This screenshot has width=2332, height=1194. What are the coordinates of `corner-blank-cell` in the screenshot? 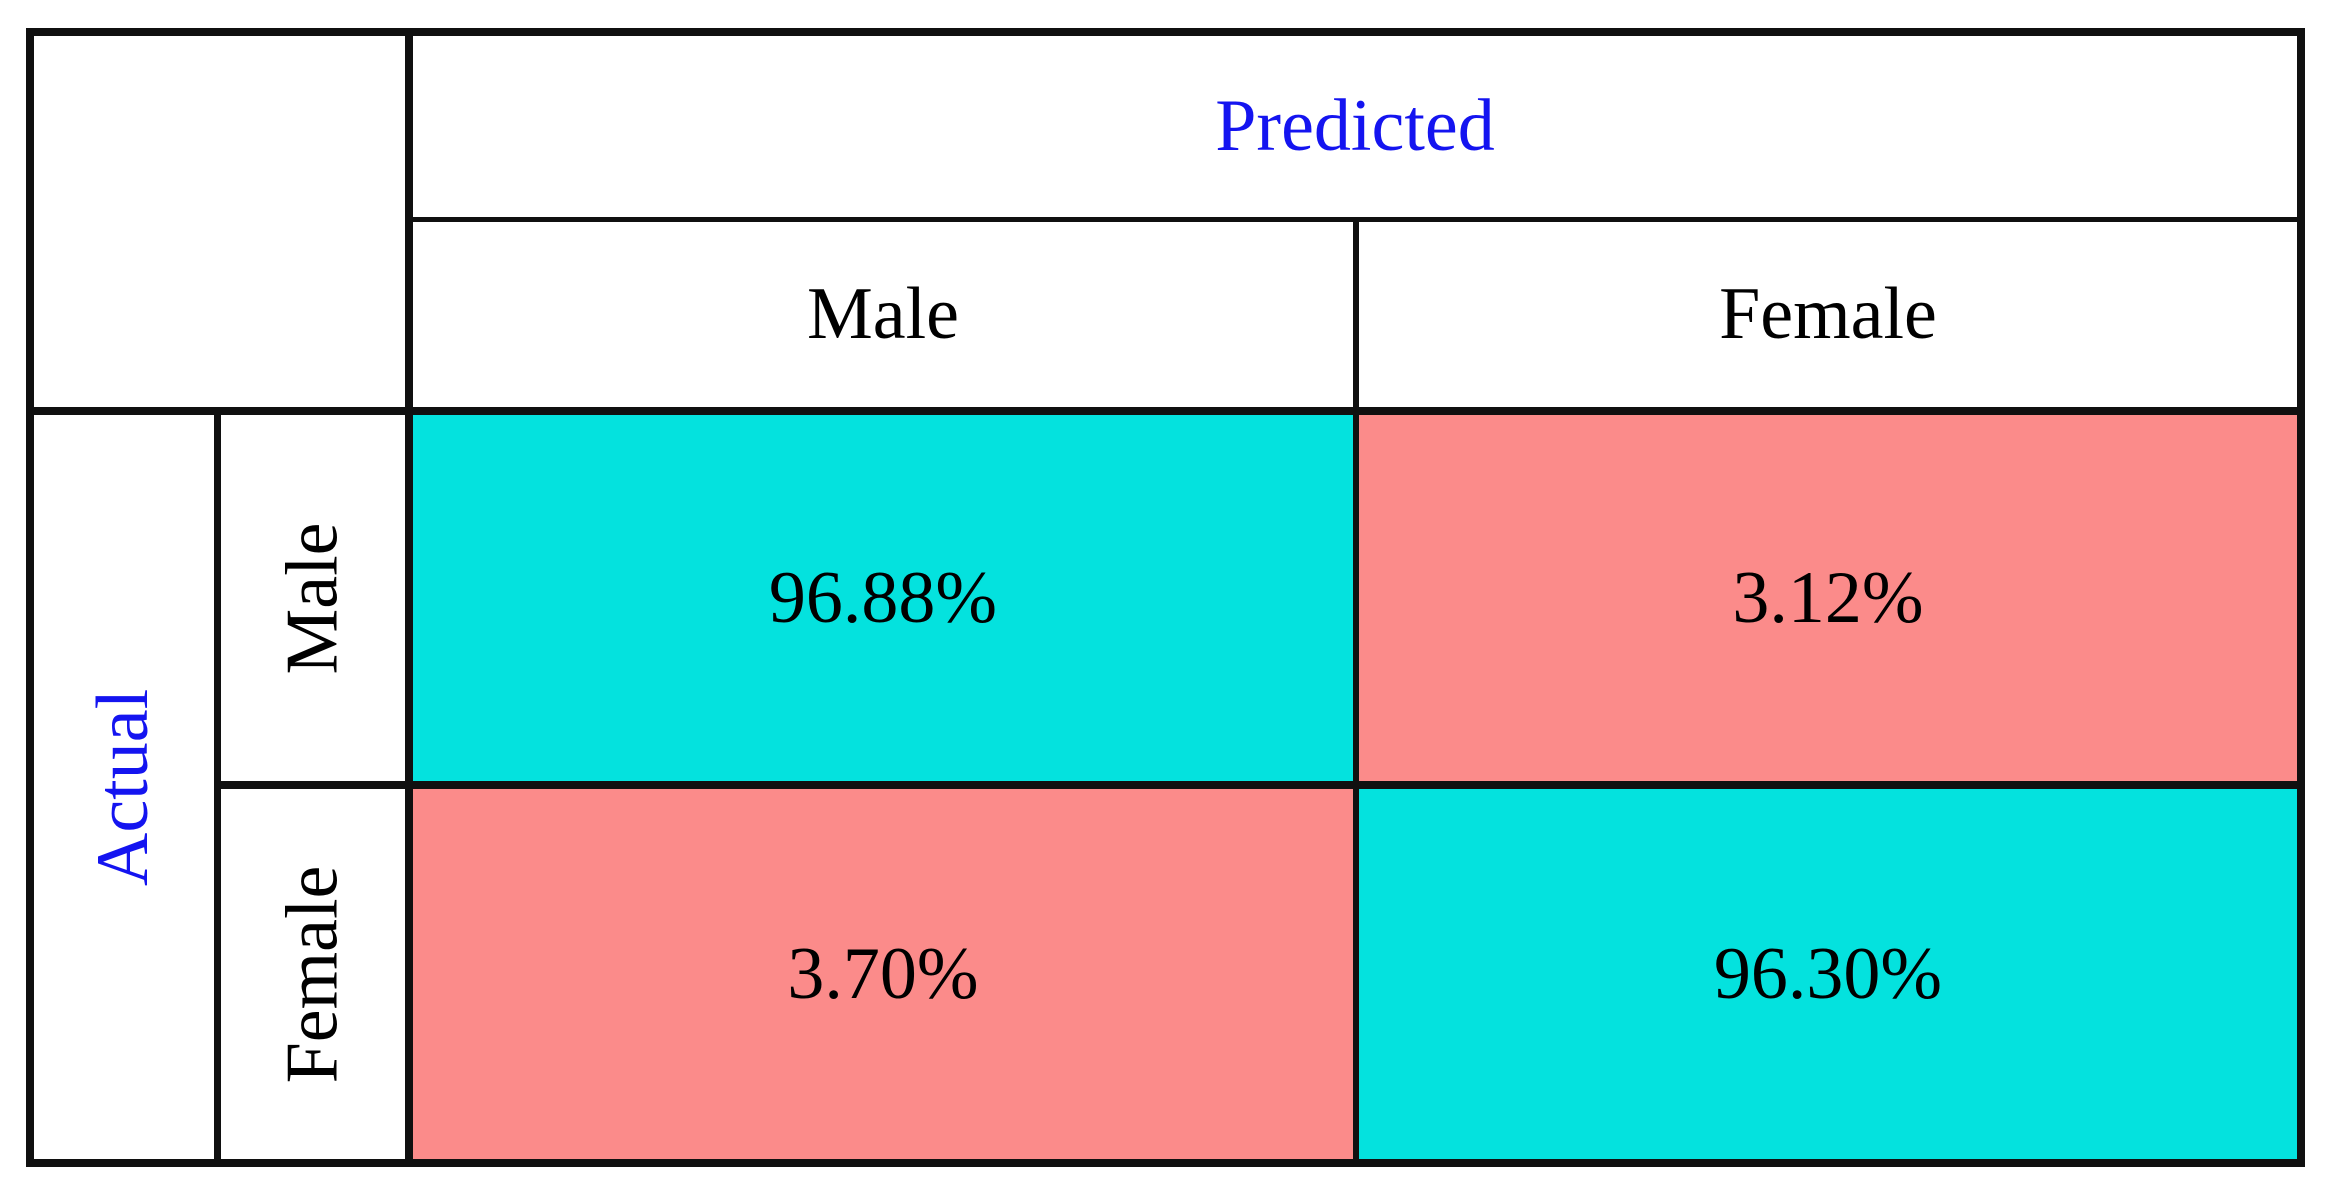 It's located at (219, 221).